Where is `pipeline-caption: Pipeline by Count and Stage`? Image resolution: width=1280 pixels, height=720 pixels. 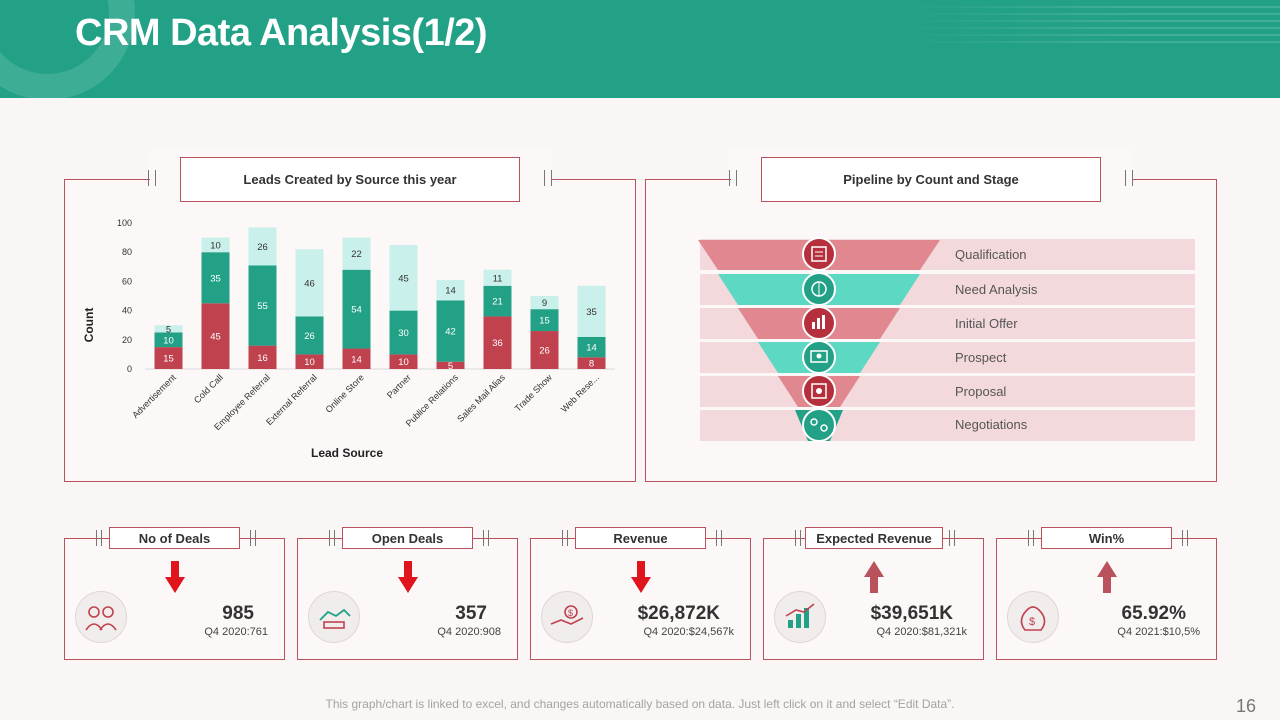
pipeline-caption: Pipeline by Count and Stage is located at coordinates (931, 179).